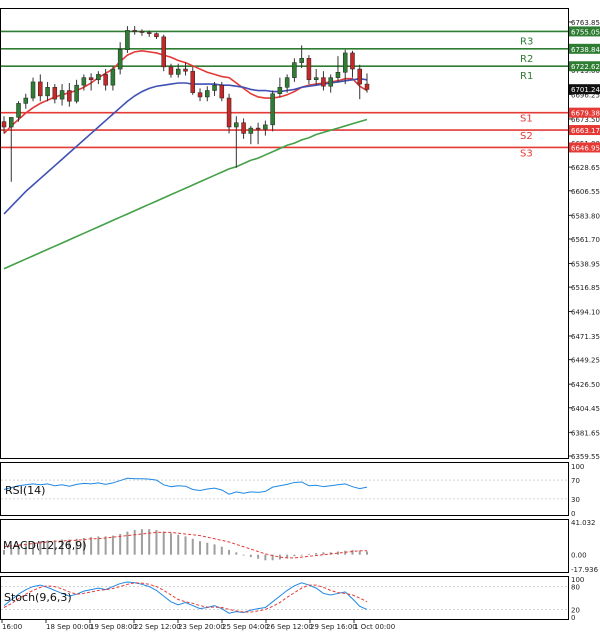 This screenshot has width=600, height=639. Describe the element at coordinates (45, 545) in the screenshot. I see `macd-title: MACD(12,26,9)` at that location.